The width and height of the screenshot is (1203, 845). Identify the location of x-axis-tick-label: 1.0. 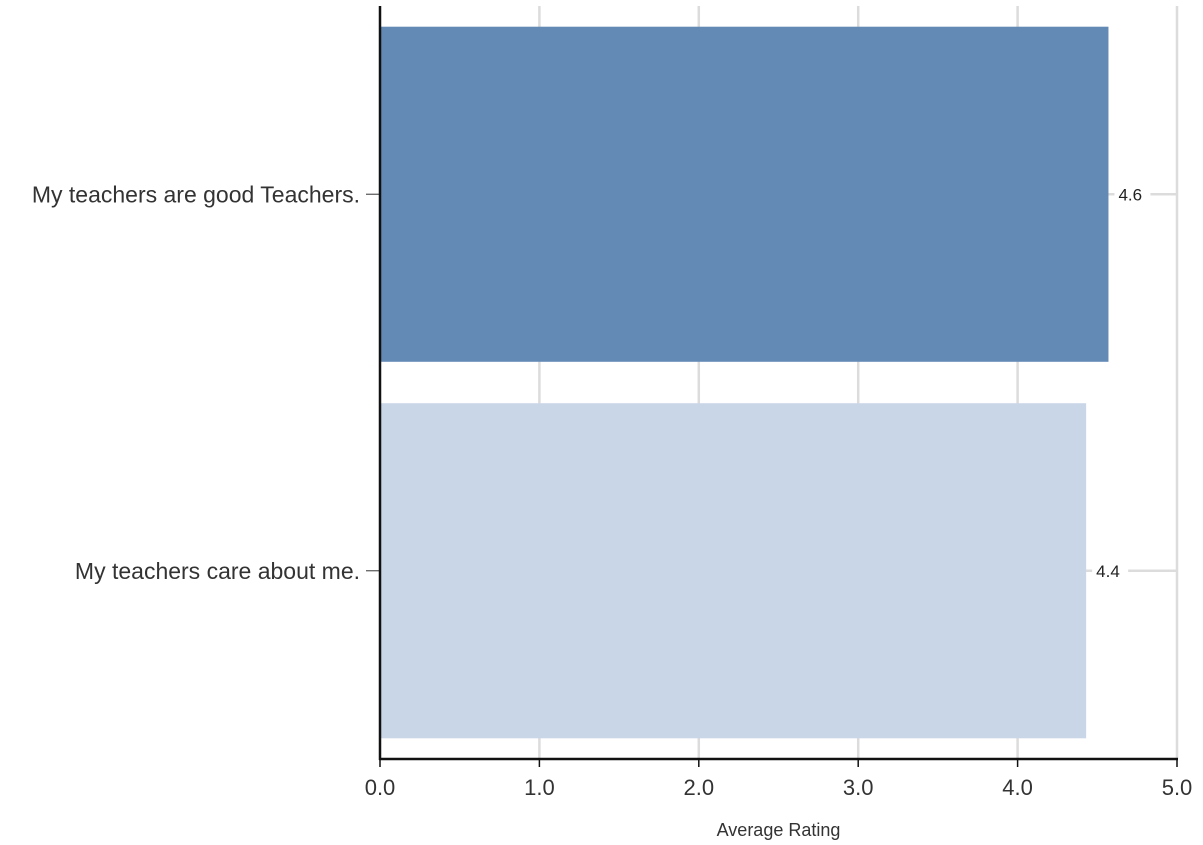
(539, 787).